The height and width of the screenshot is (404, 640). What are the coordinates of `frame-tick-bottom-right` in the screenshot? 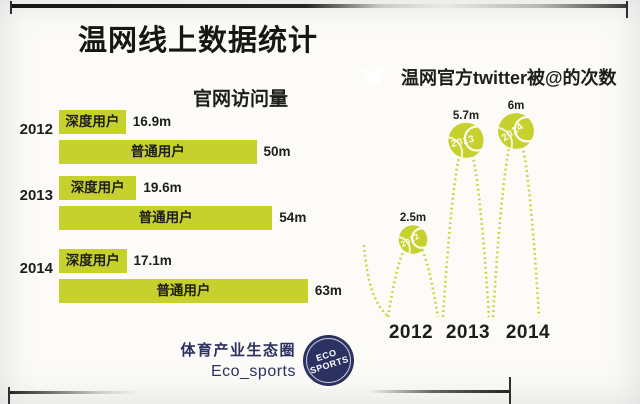 It's located at (510, 390).